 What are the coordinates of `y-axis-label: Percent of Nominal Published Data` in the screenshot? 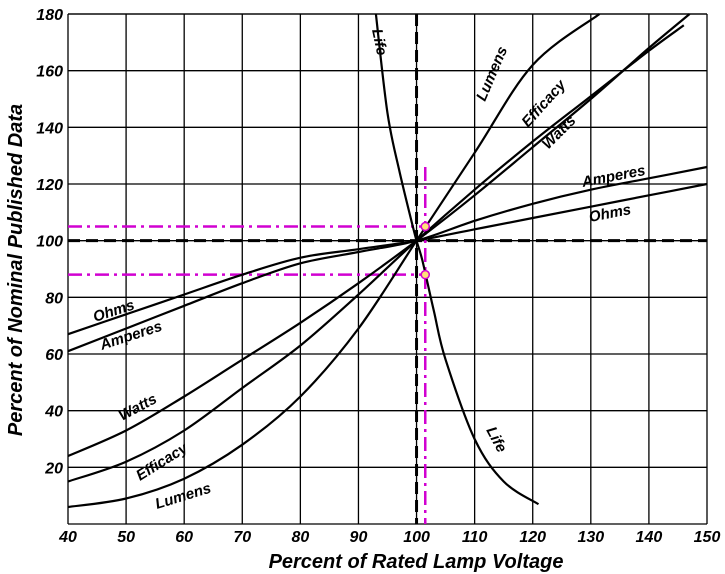 It's located at (16, 270).